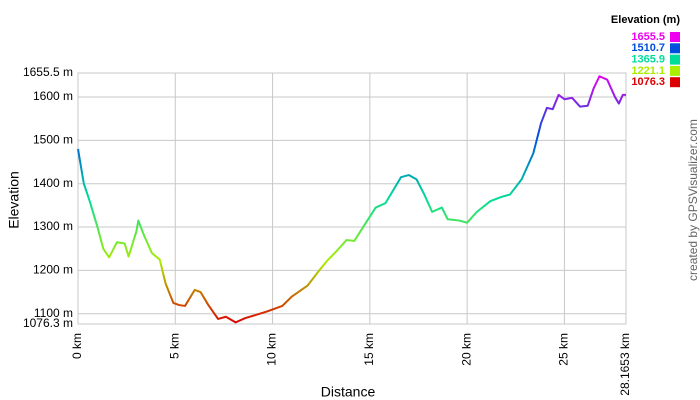 Image resolution: width=700 pixels, height=400 pixels. What do you see at coordinates (645, 20) in the screenshot?
I see `legend-title: Elevation (m)` at bounding box center [645, 20].